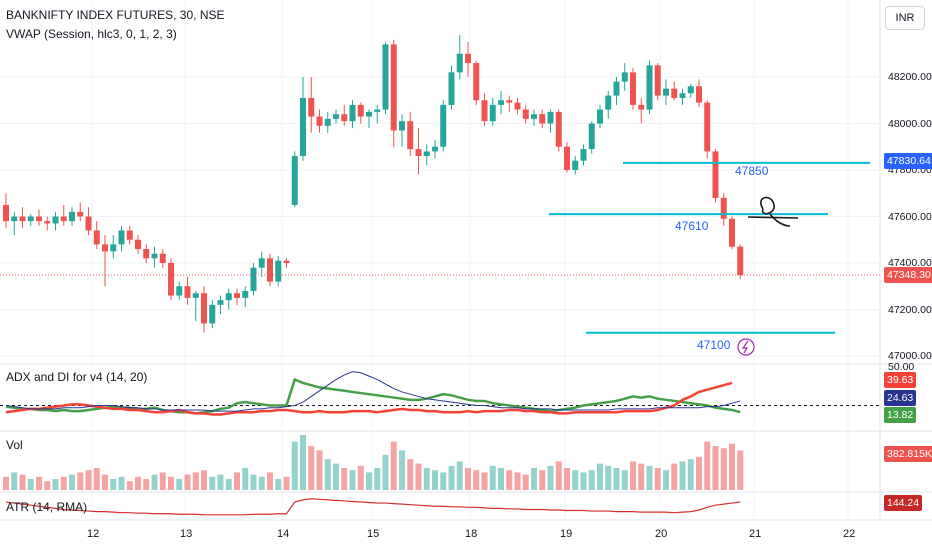 This screenshot has width=932, height=550. I want to click on atr-tag: 144.24, so click(903, 503).